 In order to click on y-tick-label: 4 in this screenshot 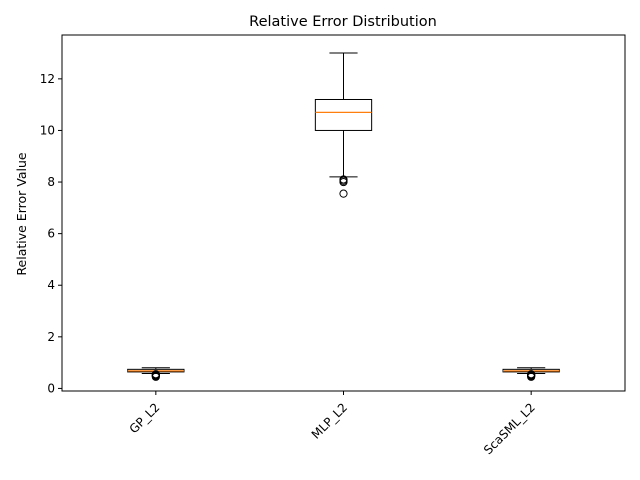, I will do `click(51, 285)`.